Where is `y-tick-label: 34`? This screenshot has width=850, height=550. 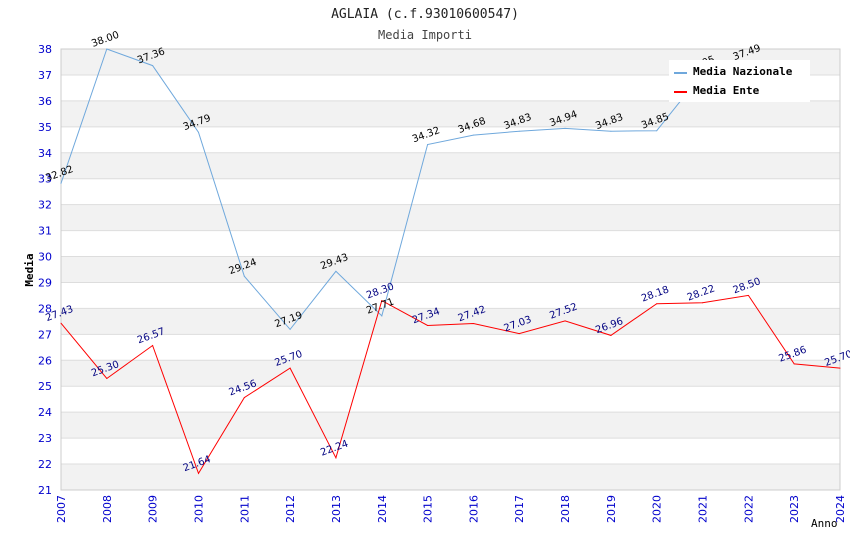
y-tick-label: 34 is located at coordinates (45, 153).